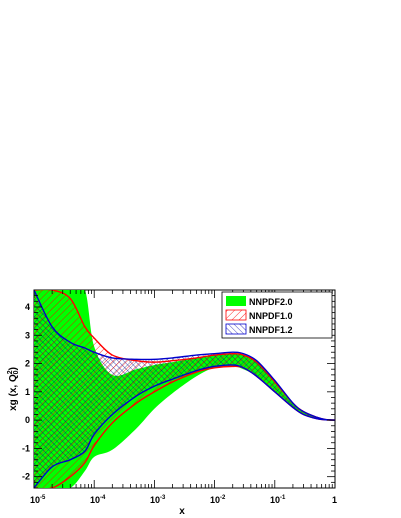 The height and width of the screenshot is (518, 401). I want to click on x-tick-label: 10⁻³, so click(158, 500).